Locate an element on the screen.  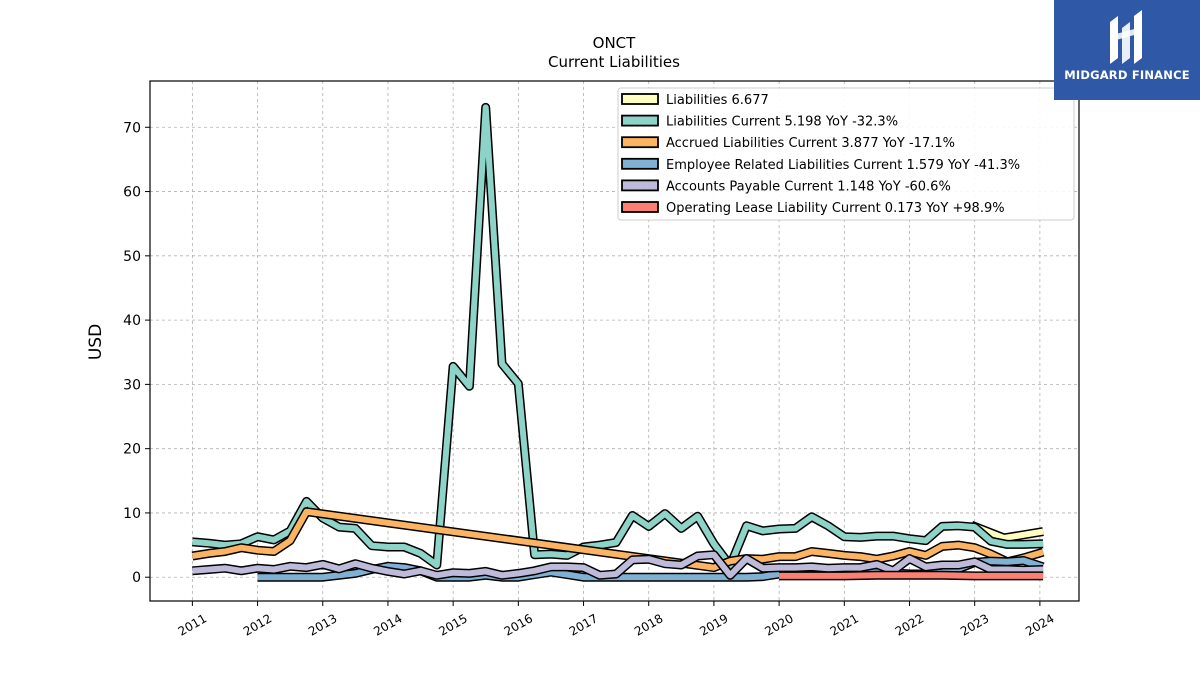
chart-title: Current Liabilities is located at coordinates (614, 62).